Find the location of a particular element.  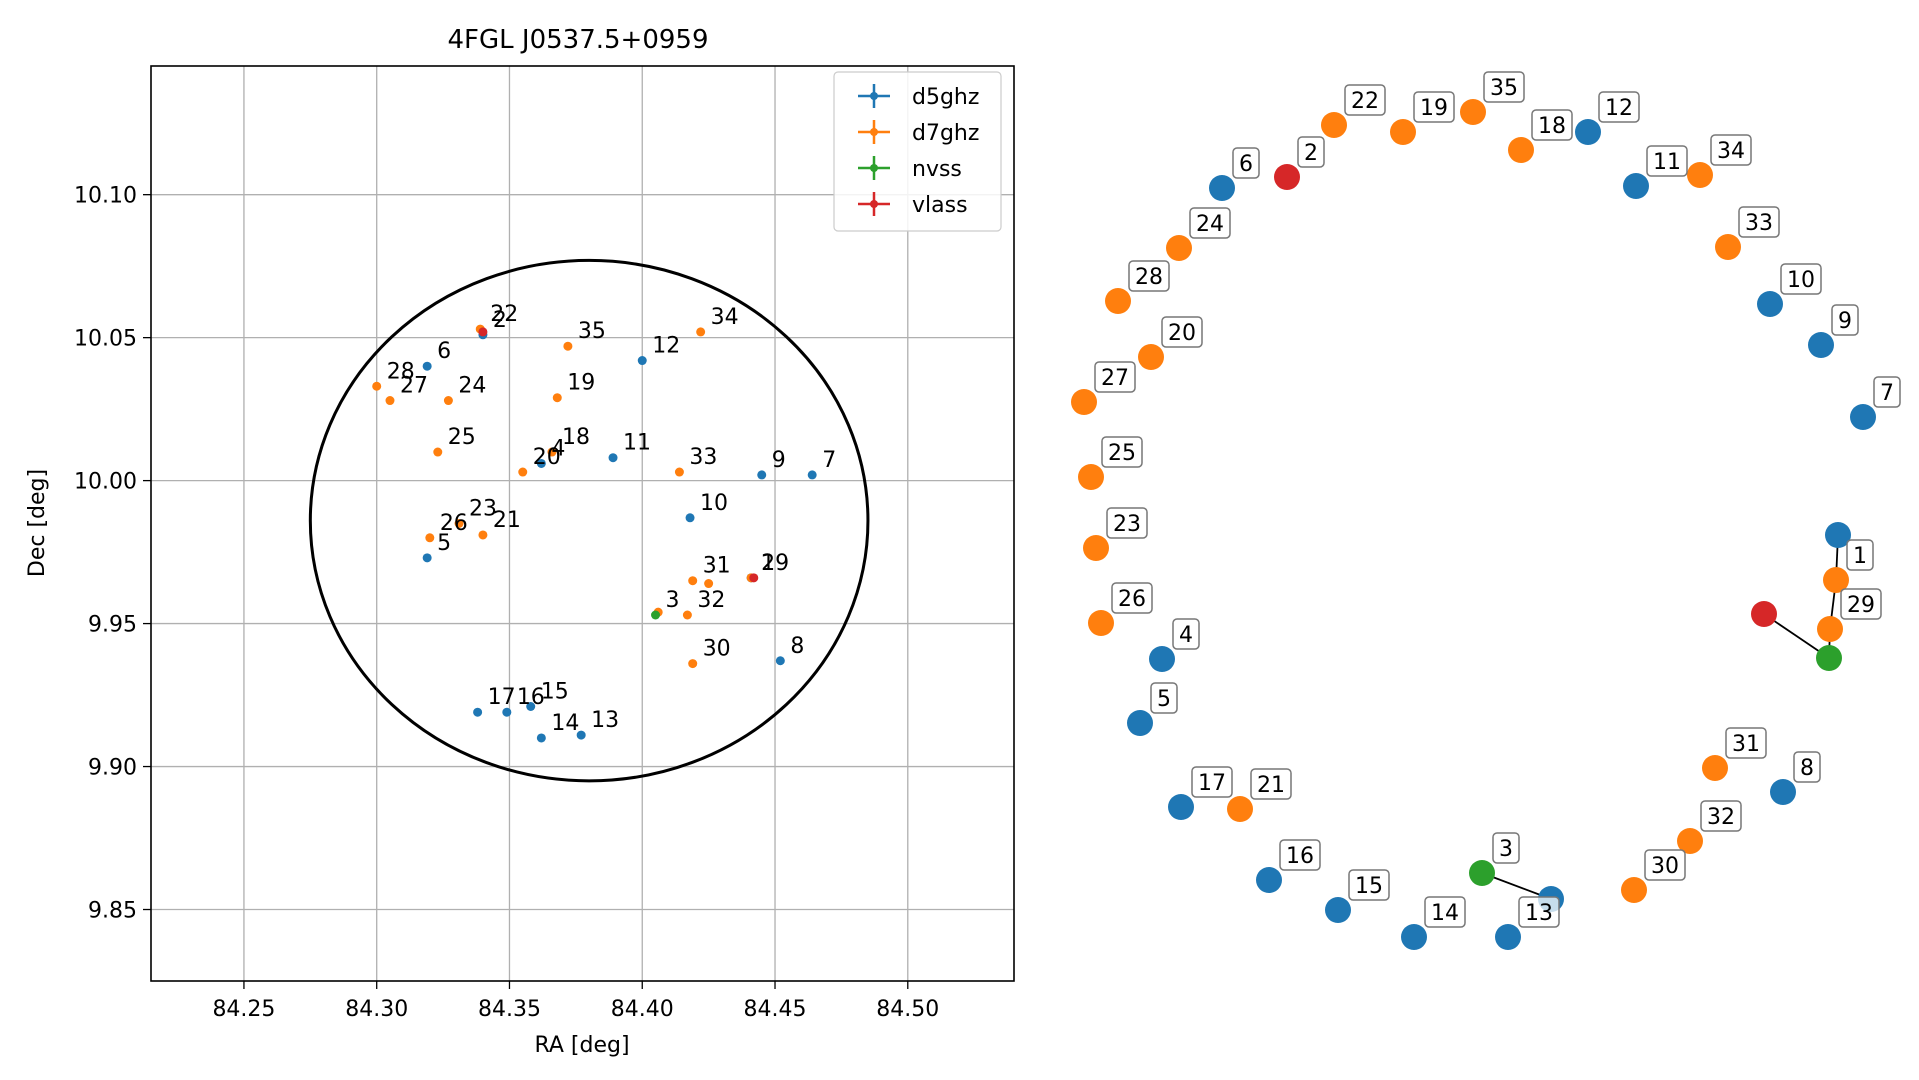

point-label: 20 is located at coordinates (547, 457).